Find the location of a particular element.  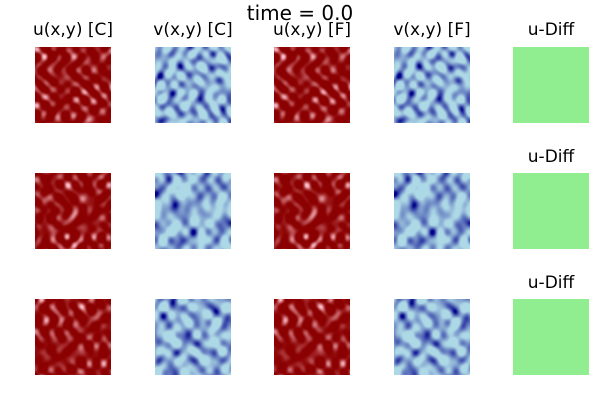

heatmap-u-diff-row3 is located at coordinates (551, 337).